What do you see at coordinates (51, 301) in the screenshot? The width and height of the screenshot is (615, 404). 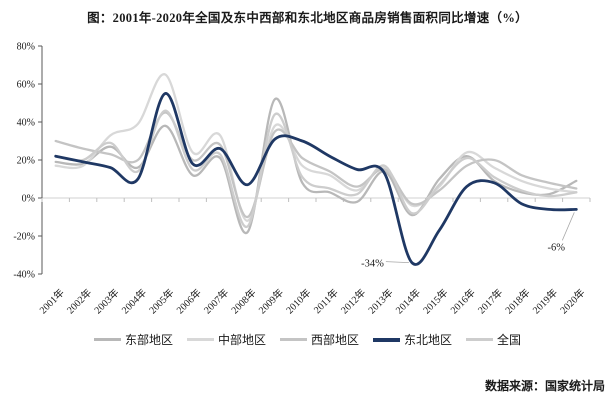 I see `x-axis-label: 2001年` at bounding box center [51, 301].